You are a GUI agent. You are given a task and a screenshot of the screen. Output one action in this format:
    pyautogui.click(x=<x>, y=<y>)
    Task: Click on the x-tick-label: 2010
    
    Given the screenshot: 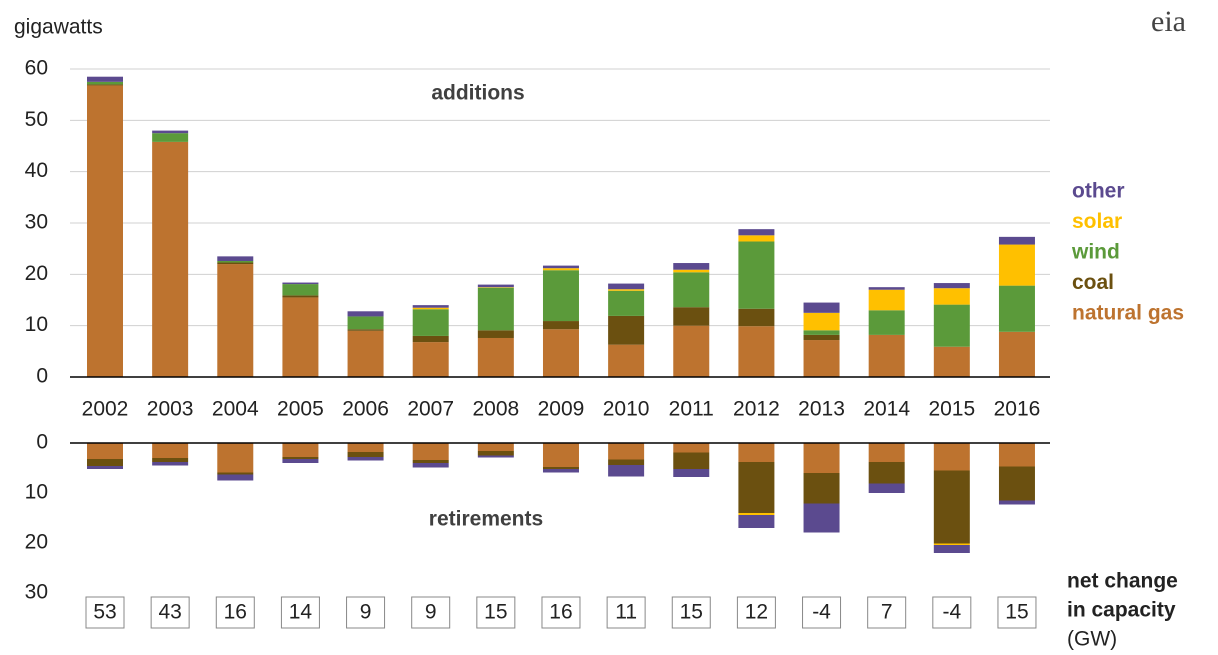 What is the action you would take?
    pyautogui.click(x=626, y=409)
    